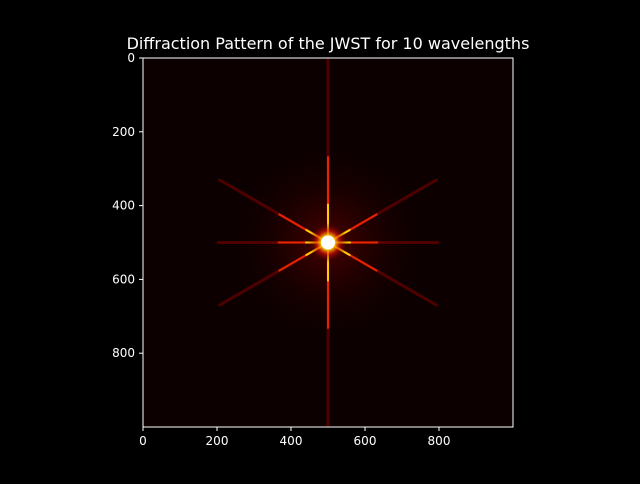 This screenshot has height=484, width=640. What do you see at coordinates (291, 441) in the screenshot?
I see `x-tick-label: 400` at bounding box center [291, 441].